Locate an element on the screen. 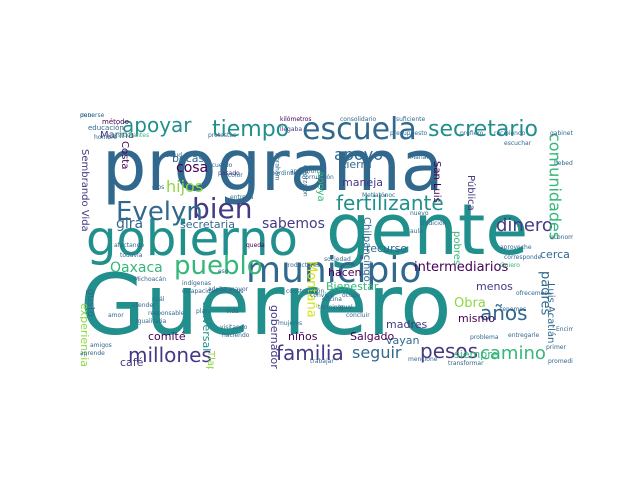 The image size is (640, 480). word-publica: Pública is located at coordinates (470, 193).